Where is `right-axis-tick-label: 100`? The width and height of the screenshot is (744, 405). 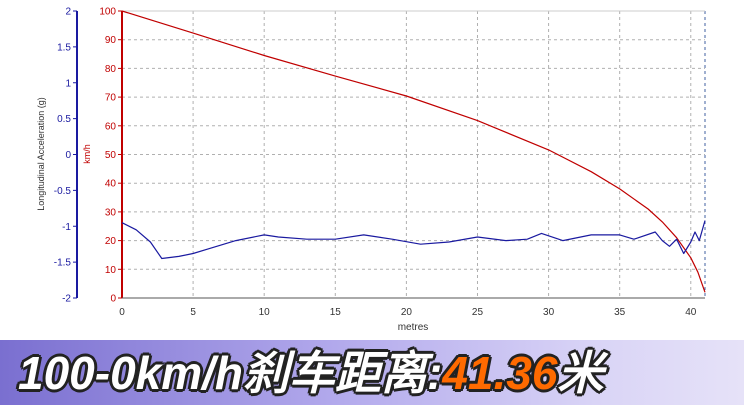 right-axis-tick-label: 100 is located at coordinates (107, 12).